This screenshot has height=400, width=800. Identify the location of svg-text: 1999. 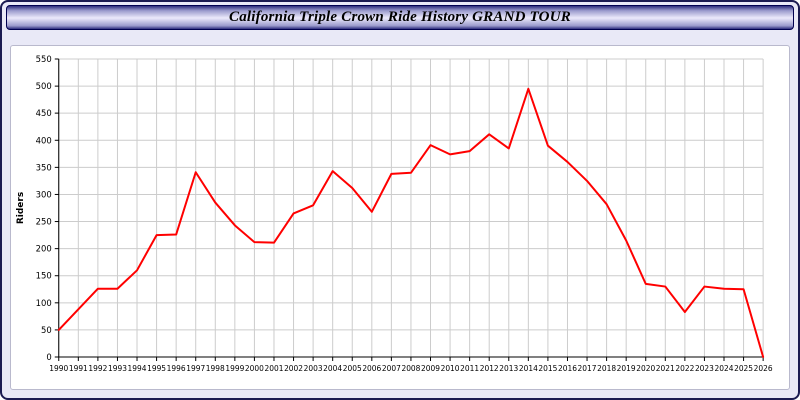
(234, 368).